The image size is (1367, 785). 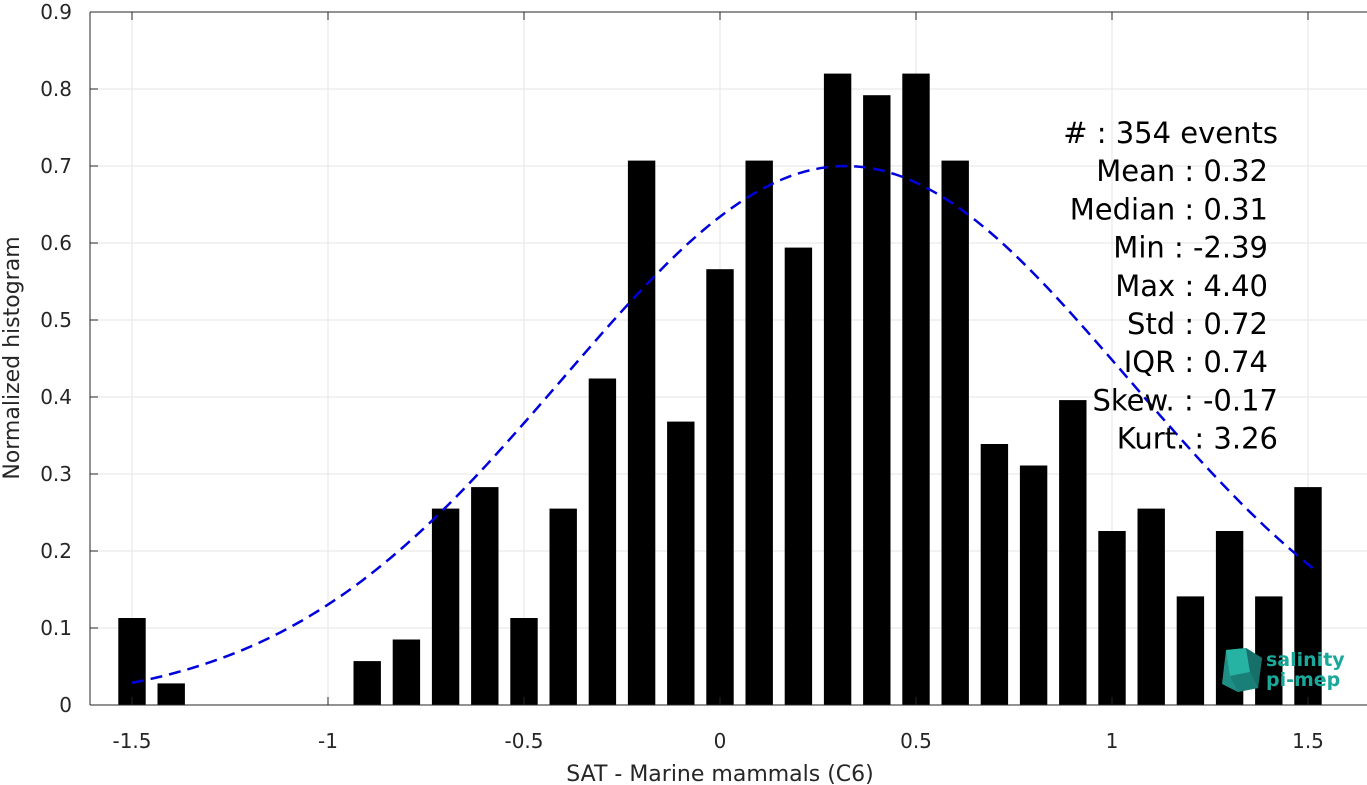 I want to click on y-axis-title: Normalized histogram, so click(x=12, y=357).